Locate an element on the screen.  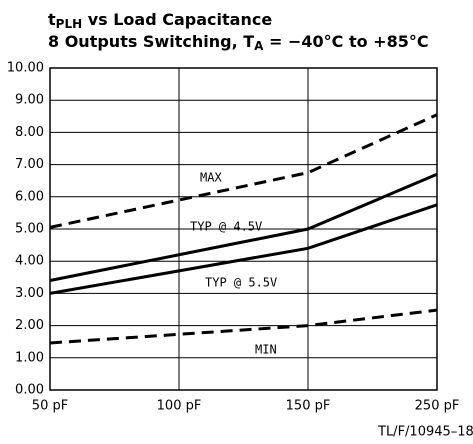
subtitle-part: = −40°C to +85°C is located at coordinates (345, 41).